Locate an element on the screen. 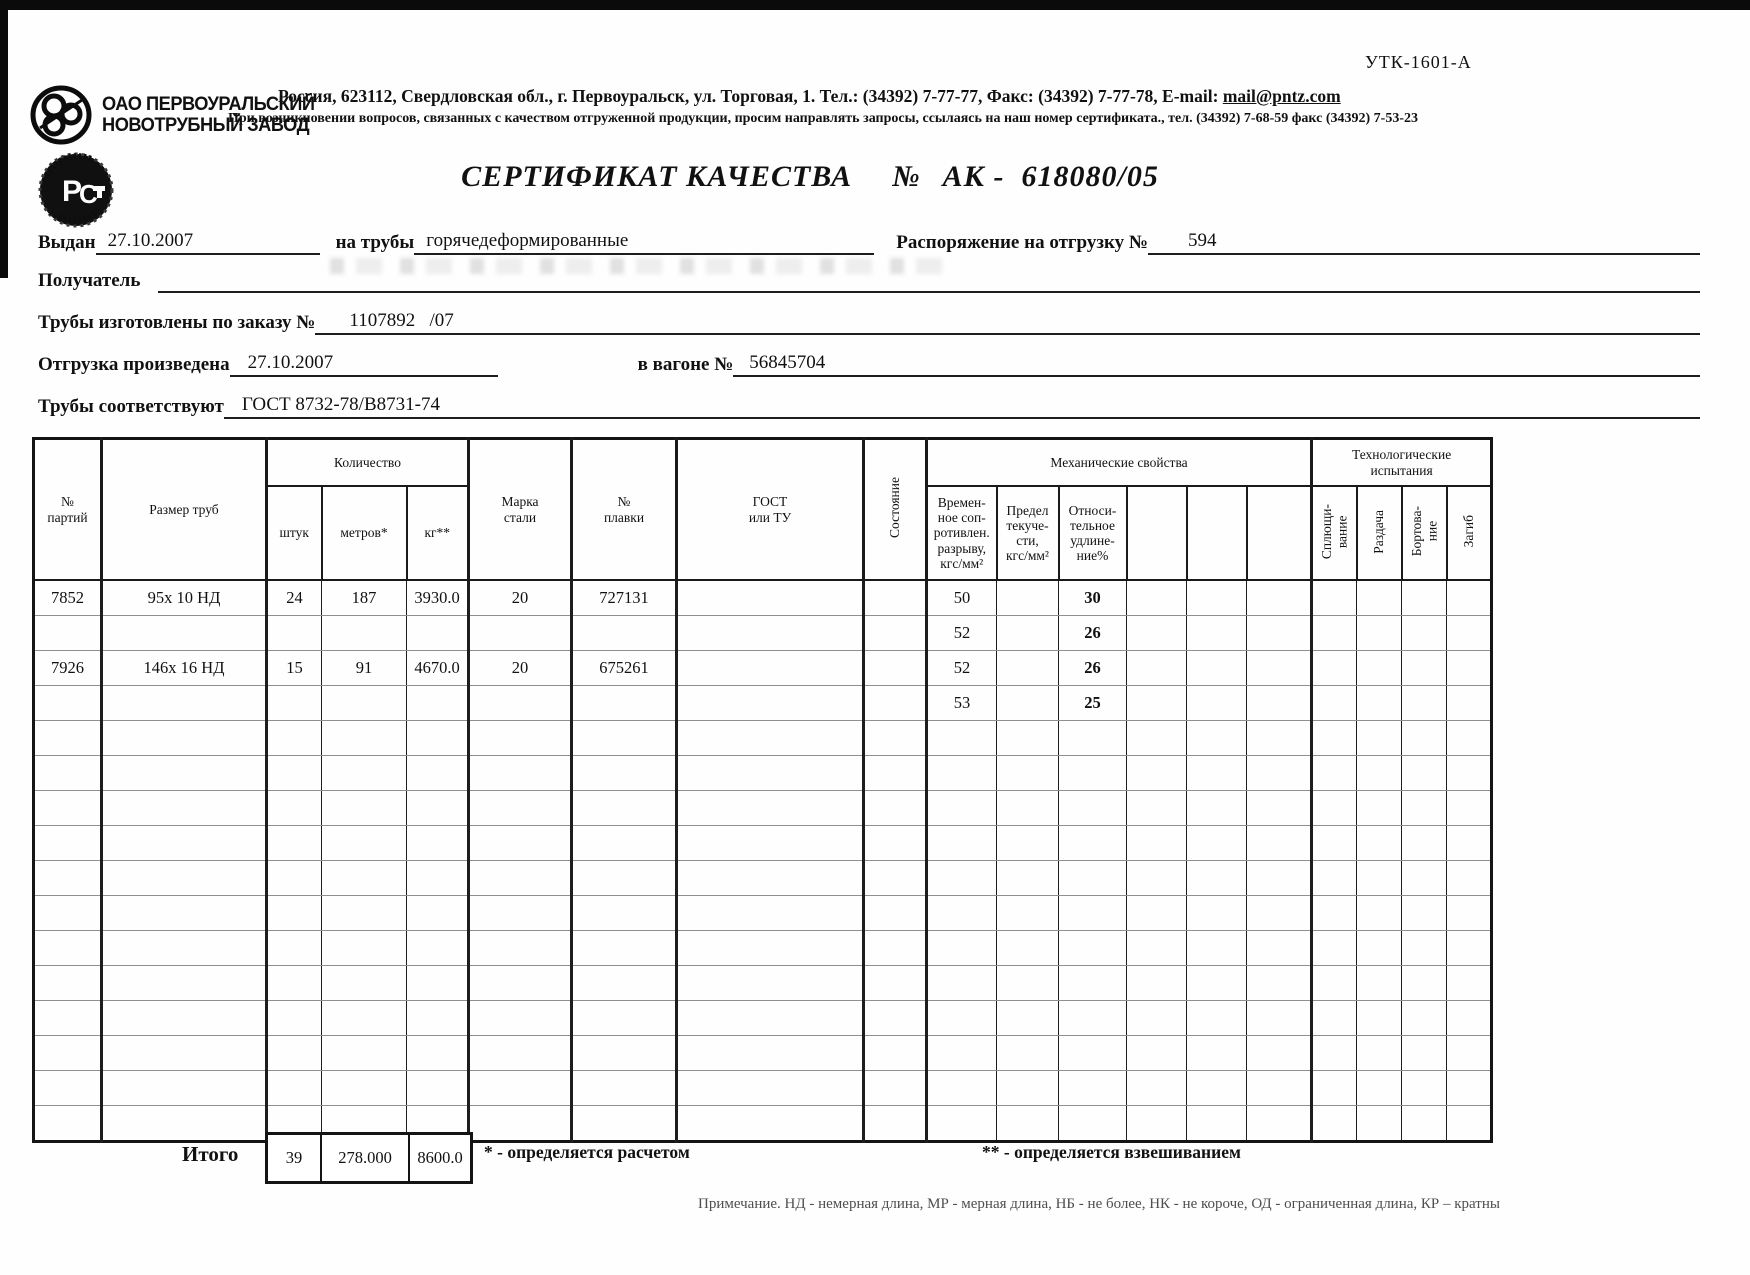 The height and width of the screenshot is (1275, 1750). svg-text: Р is located at coordinates (72, 191).